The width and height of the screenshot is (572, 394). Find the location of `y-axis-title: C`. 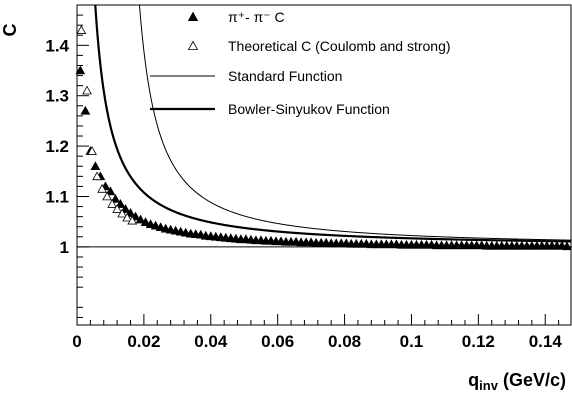

y-axis-title: C is located at coordinates (10, 30).